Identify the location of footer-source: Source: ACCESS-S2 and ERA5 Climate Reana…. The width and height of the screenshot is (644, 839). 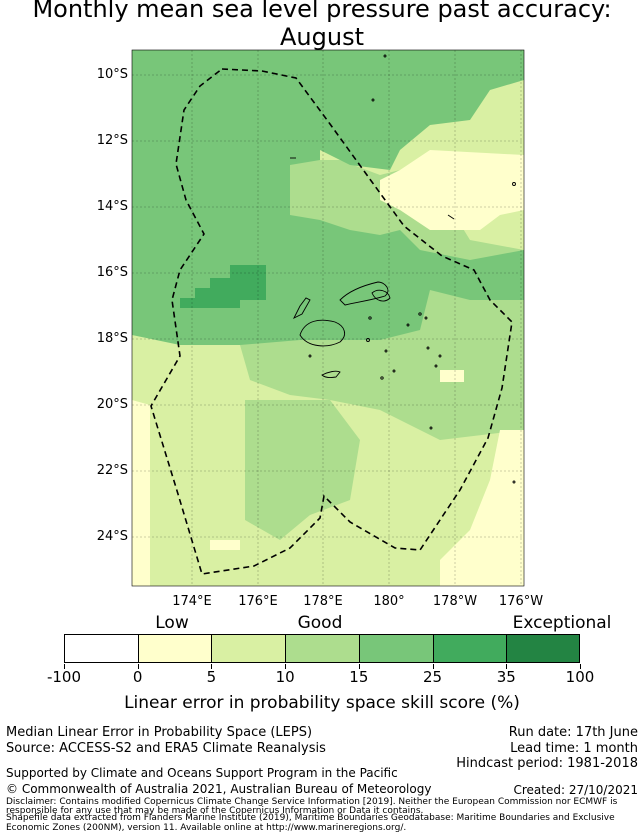
(166, 748).